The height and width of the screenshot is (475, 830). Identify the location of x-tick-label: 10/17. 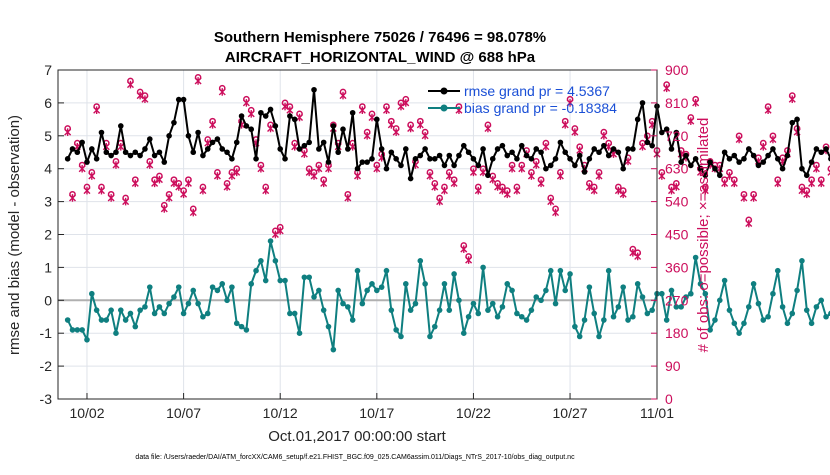
(376, 413).